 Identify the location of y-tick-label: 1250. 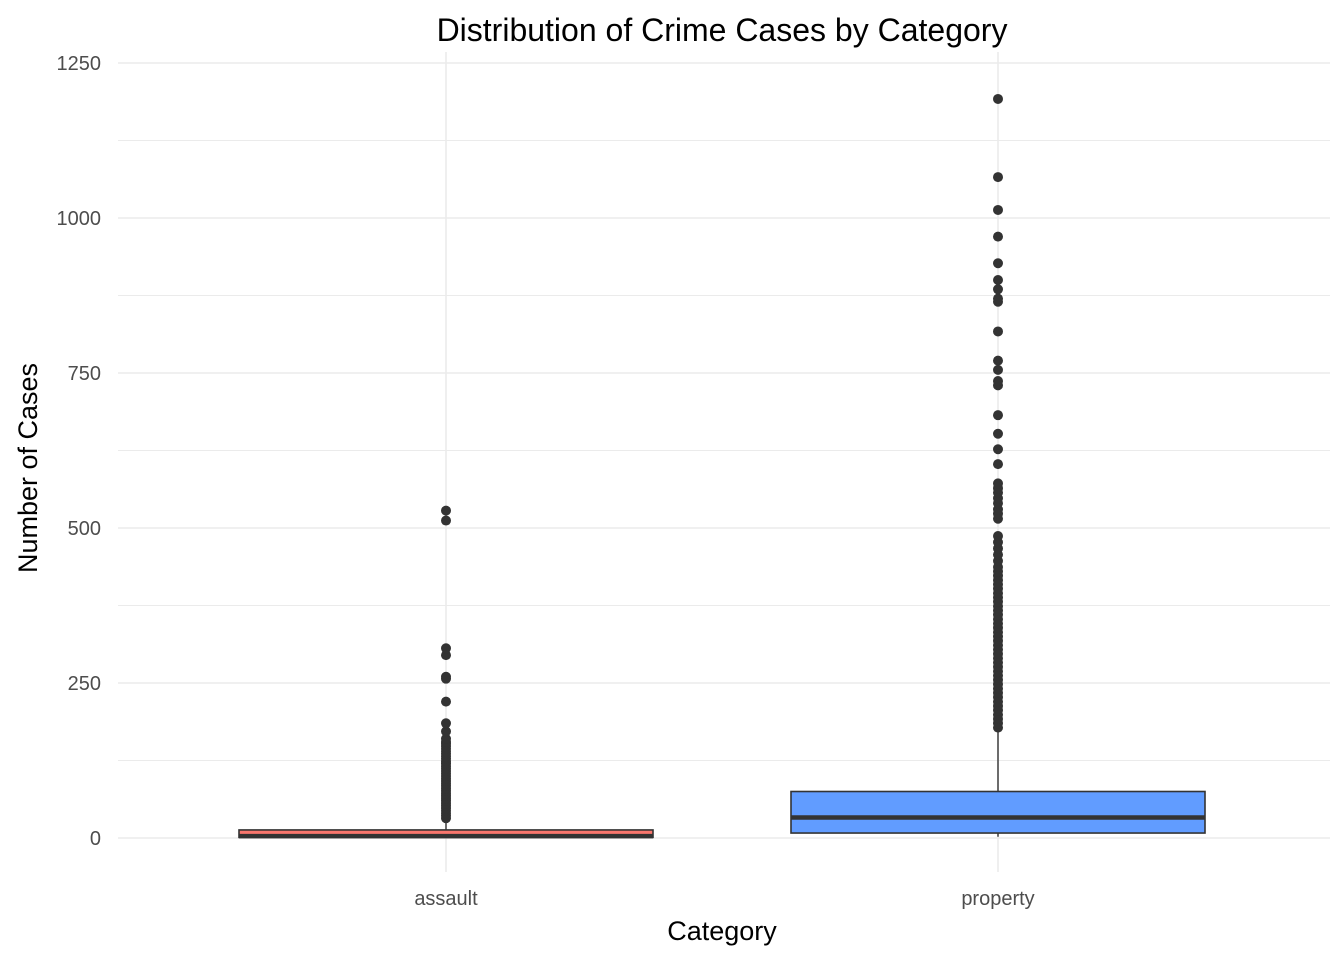
(79, 64).